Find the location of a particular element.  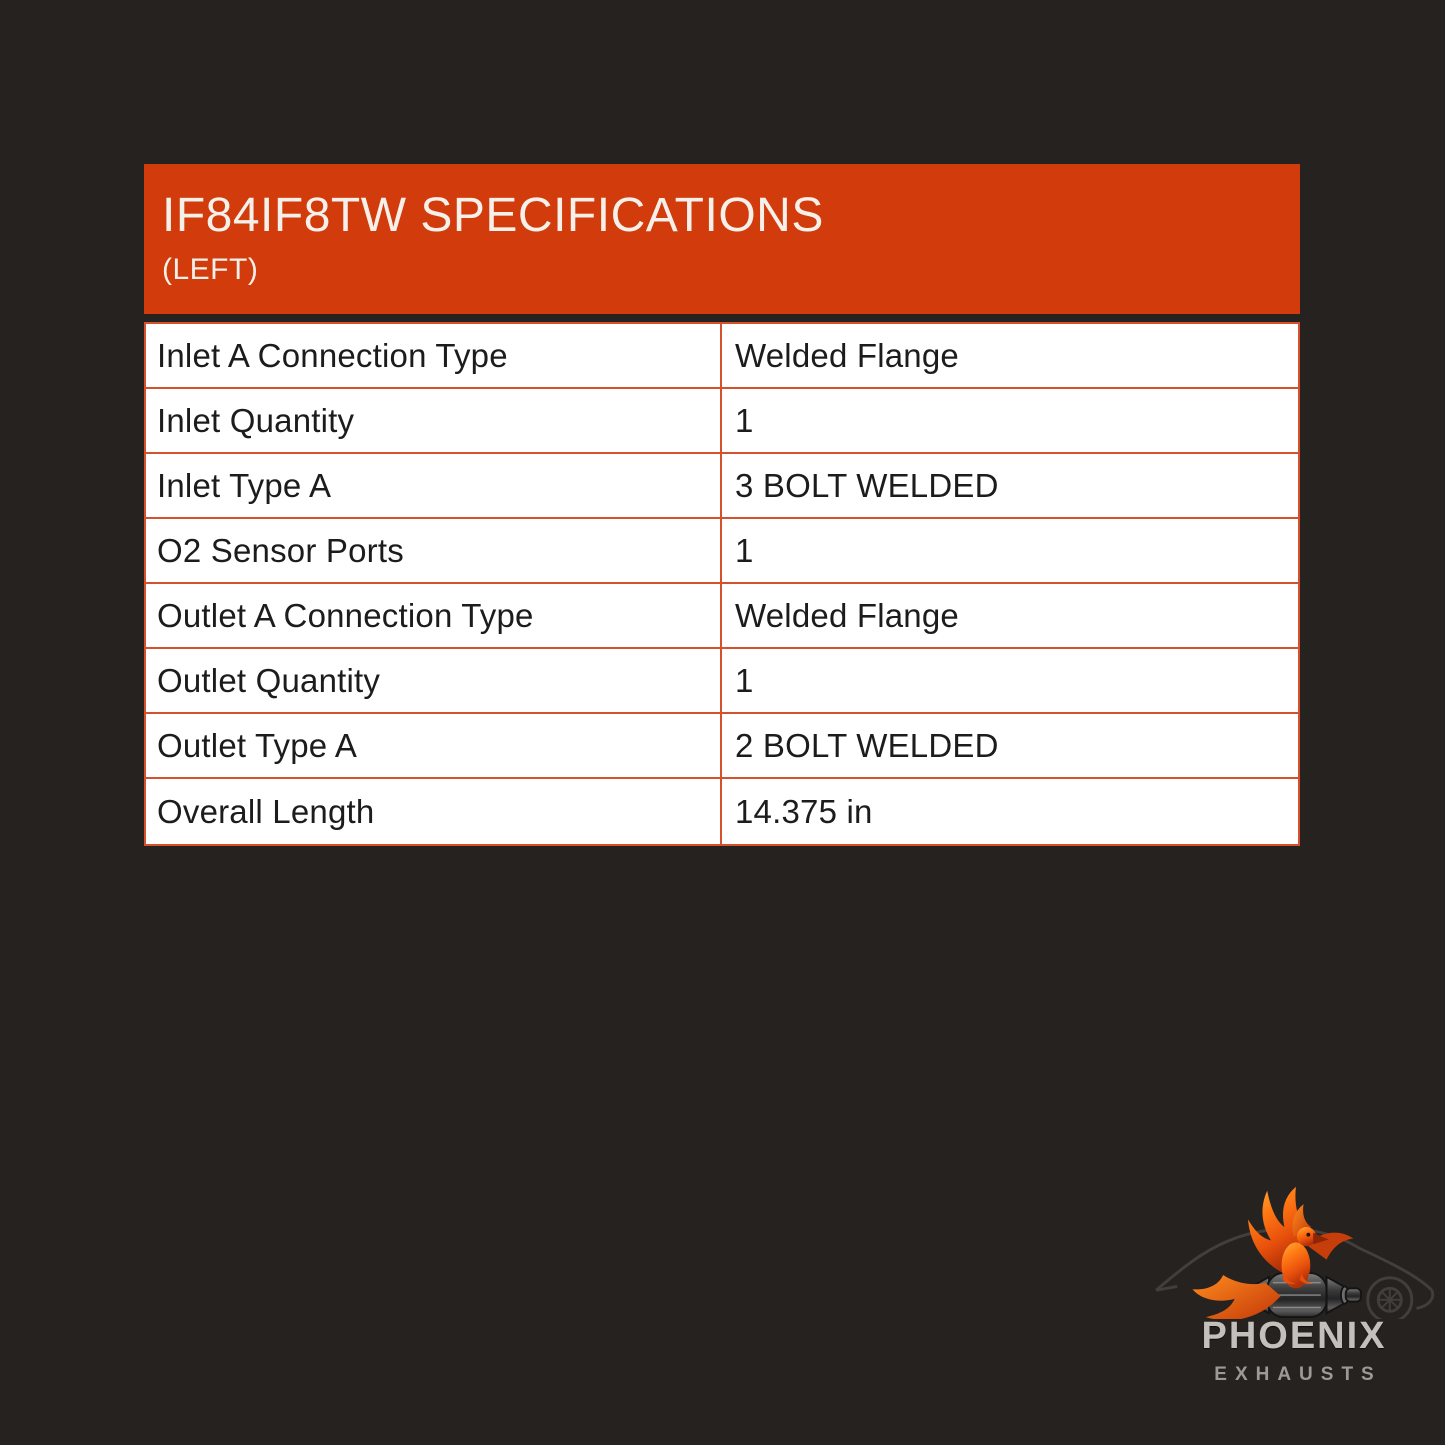

spec-value-cell: 3 BOLT WELDED is located at coordinates (867, 485).